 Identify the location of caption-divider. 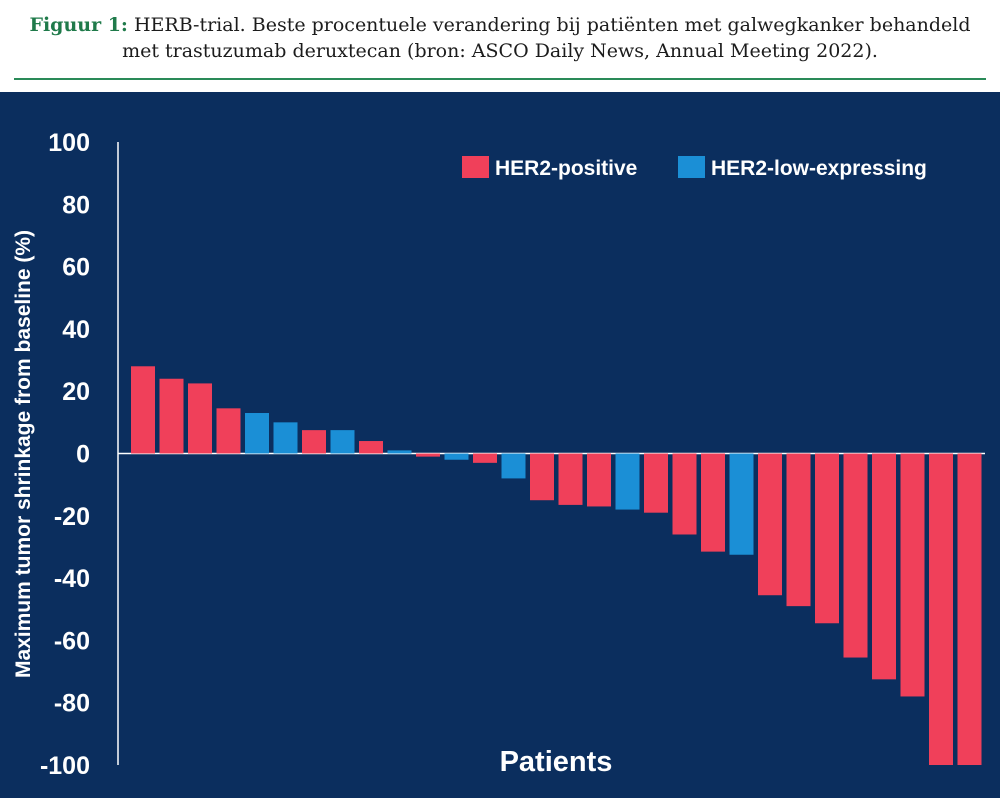
(500, 79).